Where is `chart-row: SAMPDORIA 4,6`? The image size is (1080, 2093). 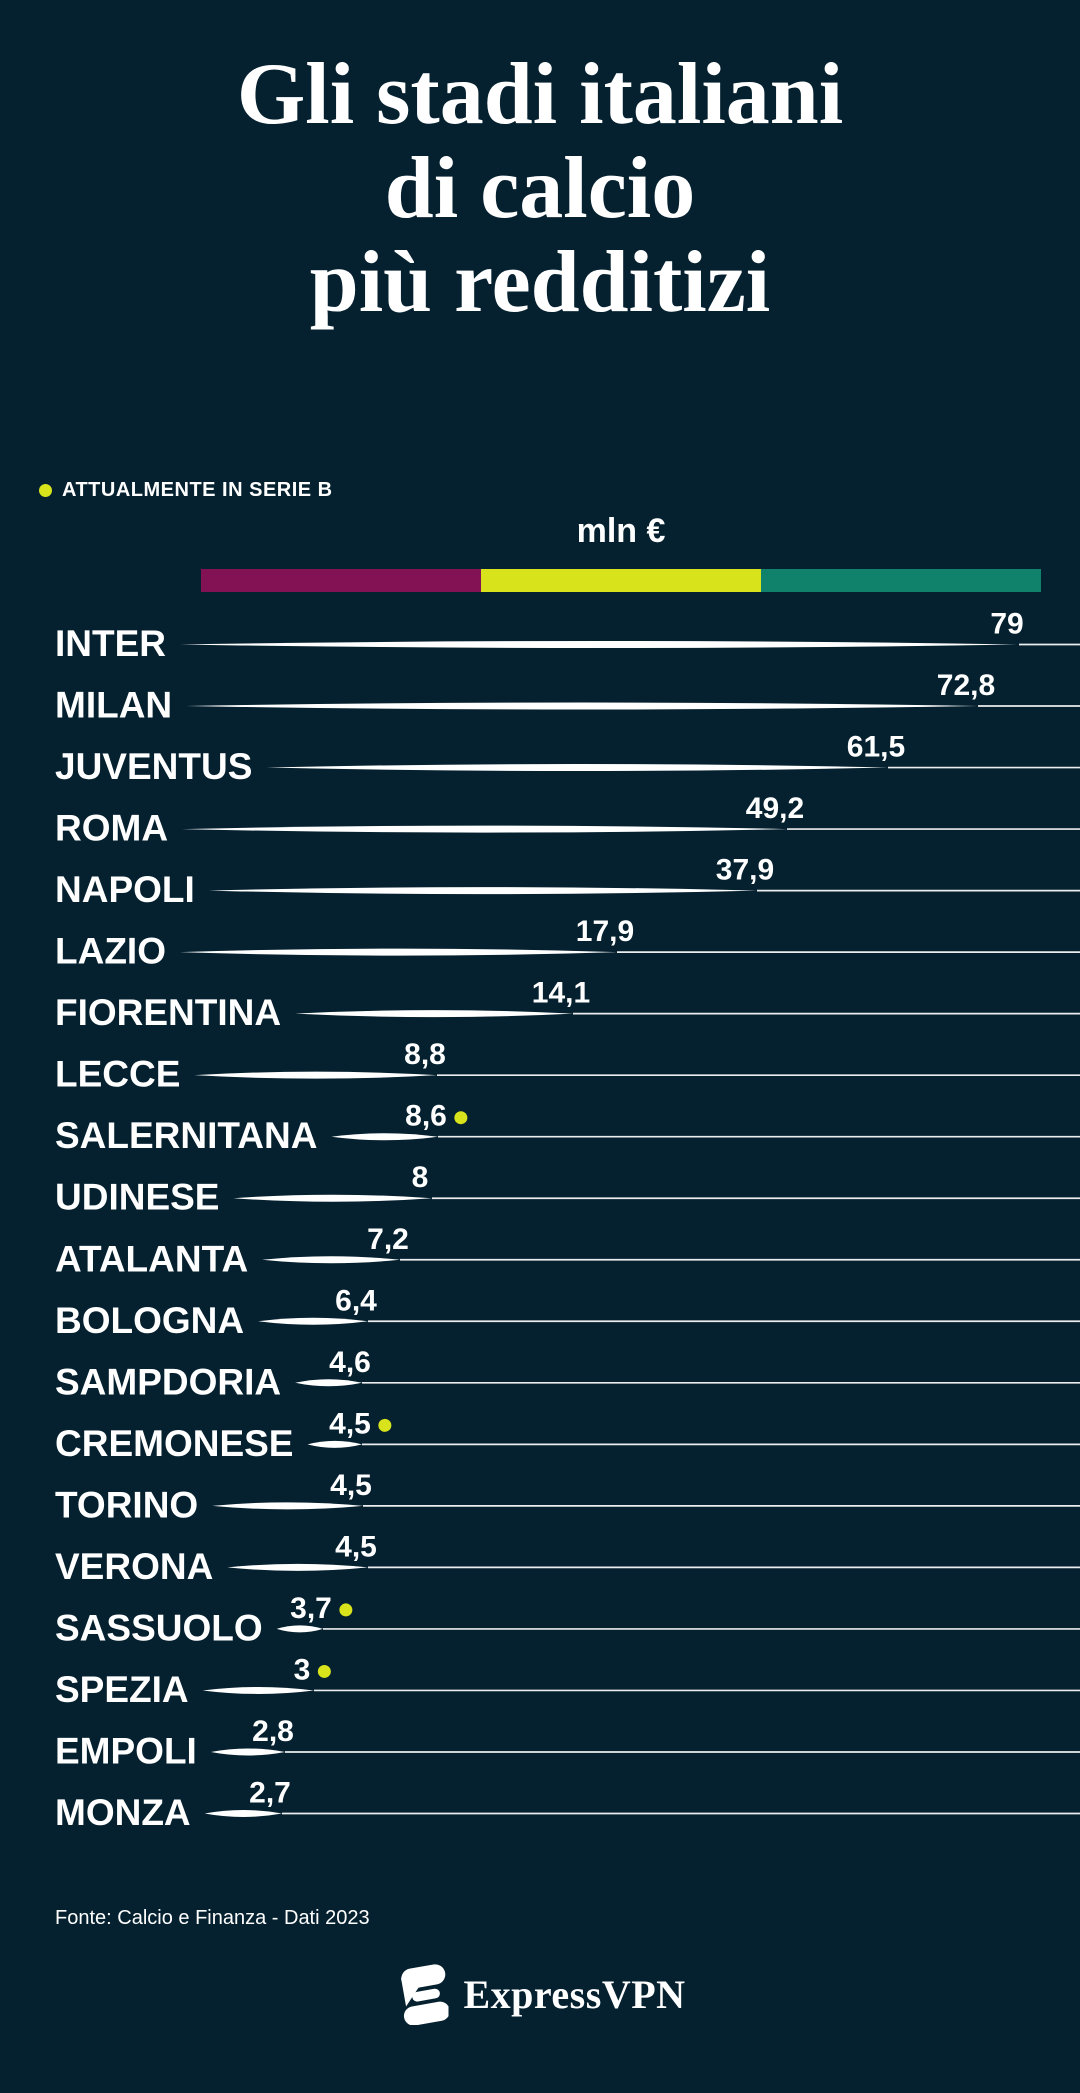
chart-row: SAMPDORIA 4,6 is located at coordinates (567, 1374).